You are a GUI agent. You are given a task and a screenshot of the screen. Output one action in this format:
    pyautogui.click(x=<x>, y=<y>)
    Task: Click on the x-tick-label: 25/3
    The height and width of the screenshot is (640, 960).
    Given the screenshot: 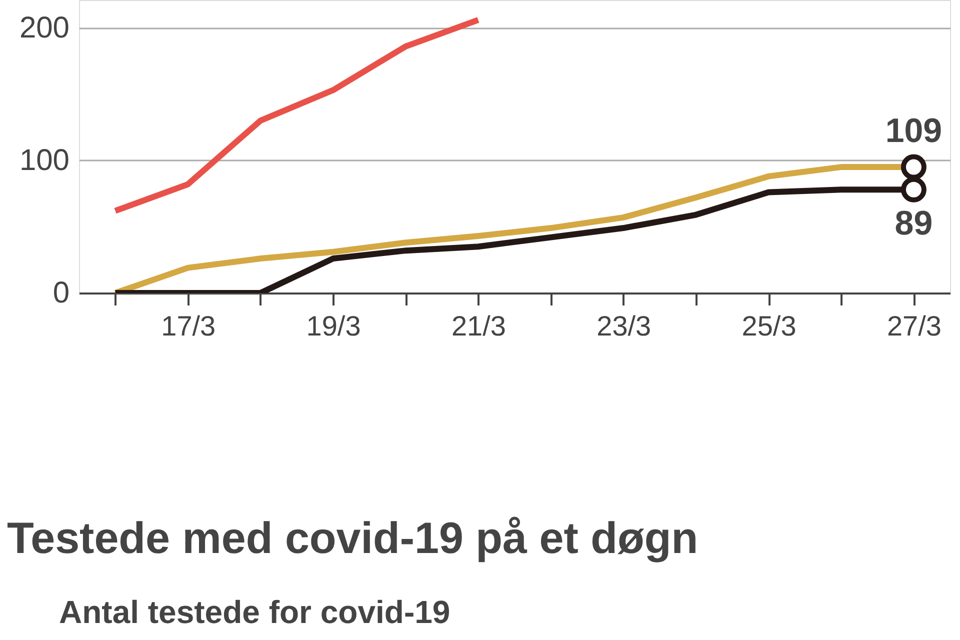 What is the action you would take?
    pyautogui.click(x=769, y=326)
    